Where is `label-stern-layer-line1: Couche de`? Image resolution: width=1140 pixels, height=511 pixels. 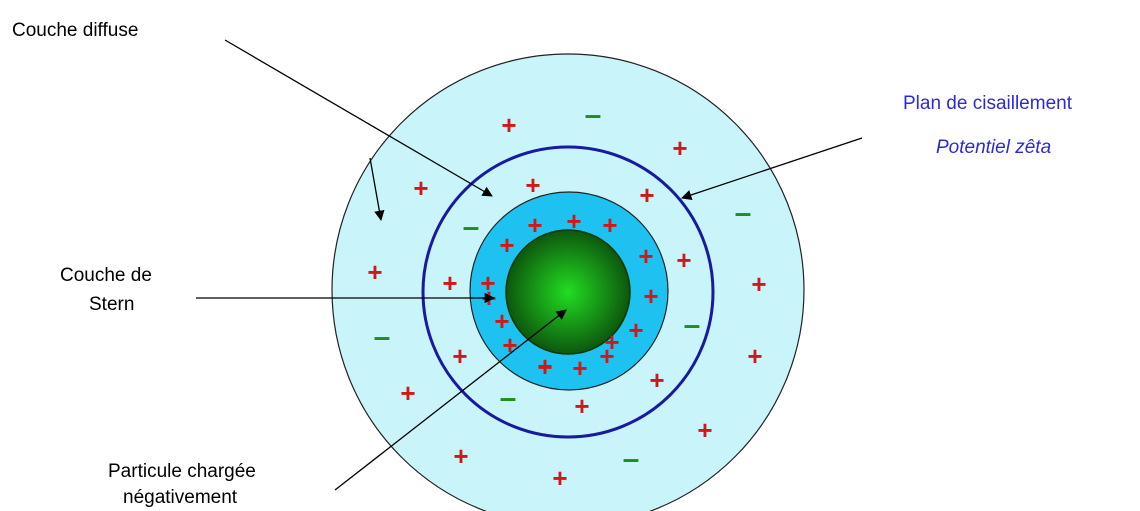
label-stern-layer-line1: Couche de is located at coordinates (106, 275).